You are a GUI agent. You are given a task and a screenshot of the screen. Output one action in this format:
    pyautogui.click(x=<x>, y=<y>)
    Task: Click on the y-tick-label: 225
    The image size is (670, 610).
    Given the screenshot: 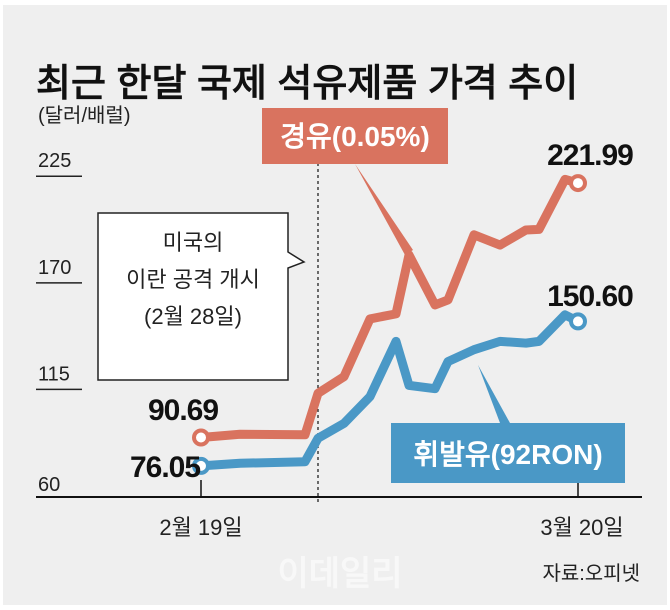 What is the action you would take?
    pyautogui.click(x=54, y=161)
    